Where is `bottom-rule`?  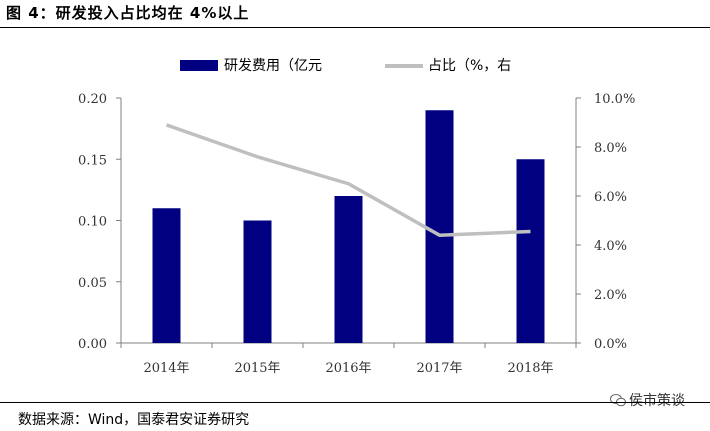 bottom-rule is located at coordinates (355, 402).